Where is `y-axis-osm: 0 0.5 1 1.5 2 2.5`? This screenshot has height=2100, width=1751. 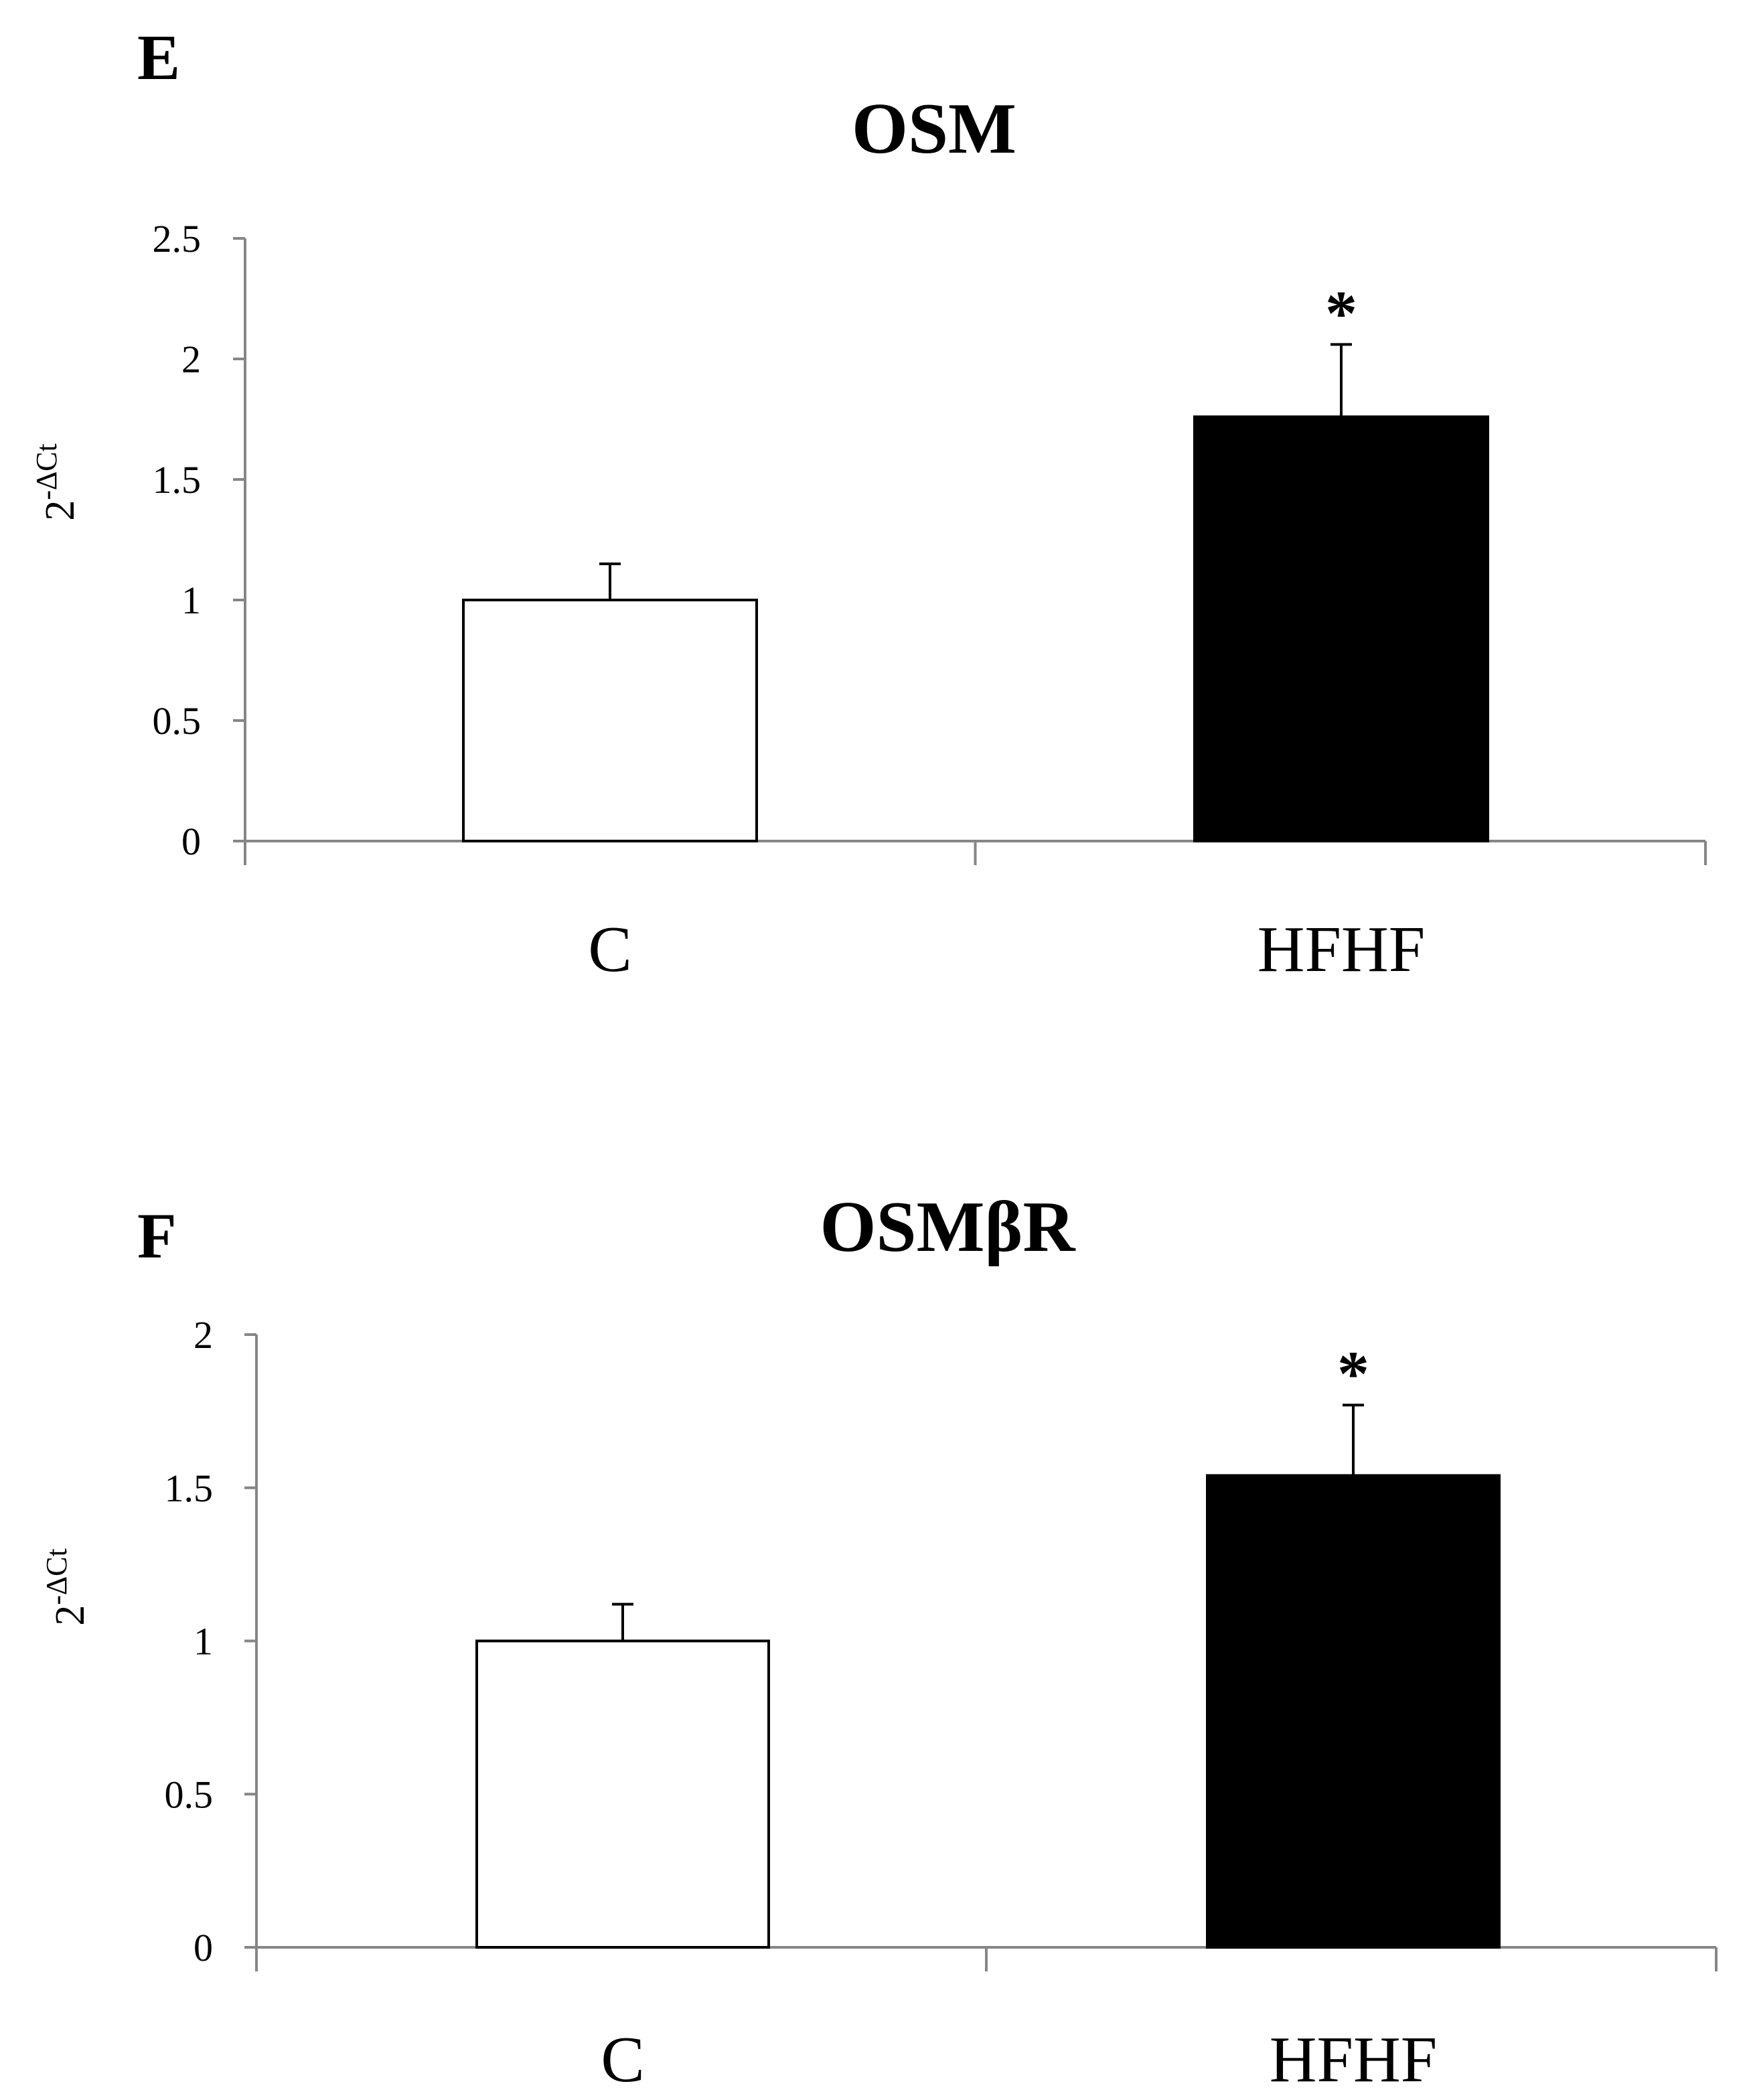
y-axis-osm: 0 0.5 1 1.5 2 2.5 is located at coordinates (199, 540).